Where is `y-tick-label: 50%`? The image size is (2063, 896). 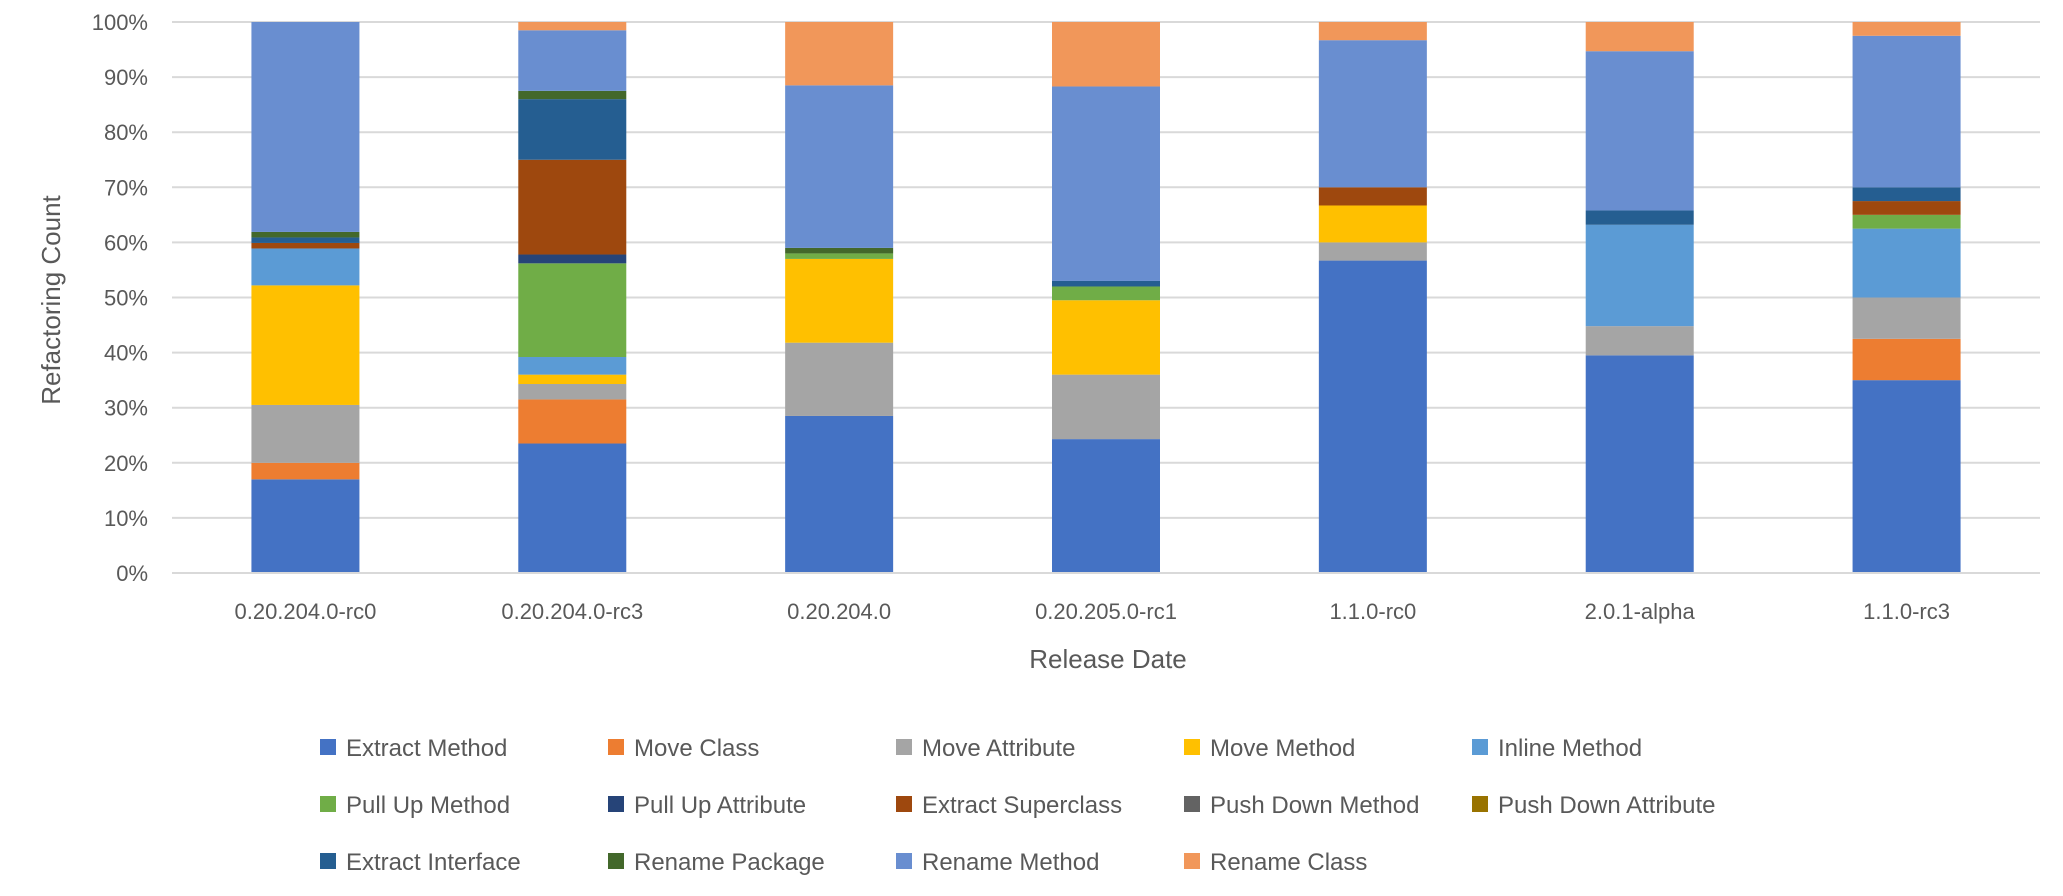 y-tick-label: 50% is located at coordinates (126, 298).